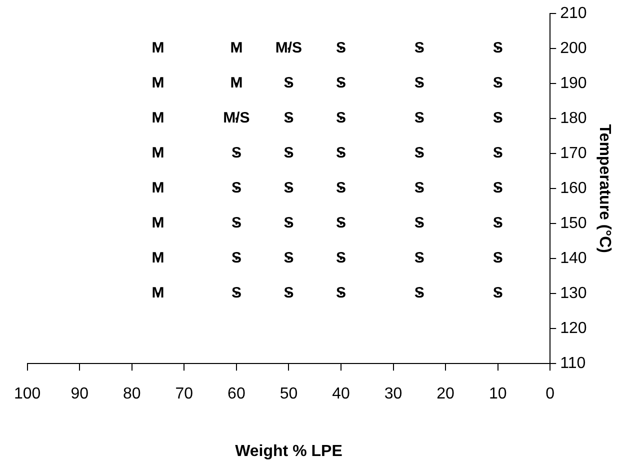 The image size is (624, 469). What do you see at coordinates (184, 394) in the screenshot?
I see `x-tick-label: 70` at bounding box center [184, 394].